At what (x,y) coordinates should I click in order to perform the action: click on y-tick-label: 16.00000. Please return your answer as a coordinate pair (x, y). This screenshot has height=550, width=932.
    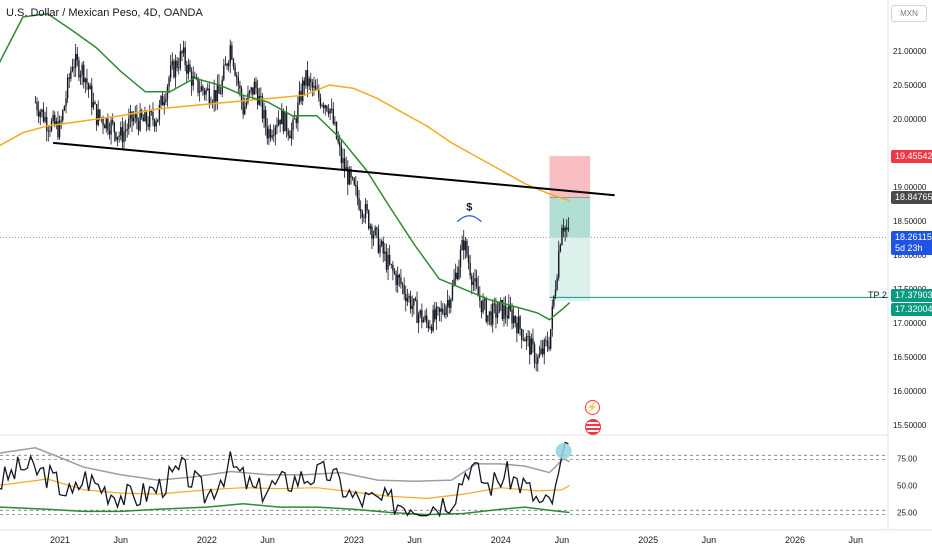
    Looking at the image, I should click on (910, 391).